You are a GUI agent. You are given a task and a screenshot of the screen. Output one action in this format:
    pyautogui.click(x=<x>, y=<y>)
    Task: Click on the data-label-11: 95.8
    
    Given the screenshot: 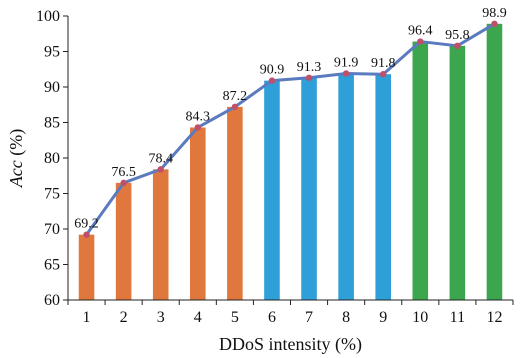 What is the action you would take?
    pyautogui.click(x=457, y=35)
    